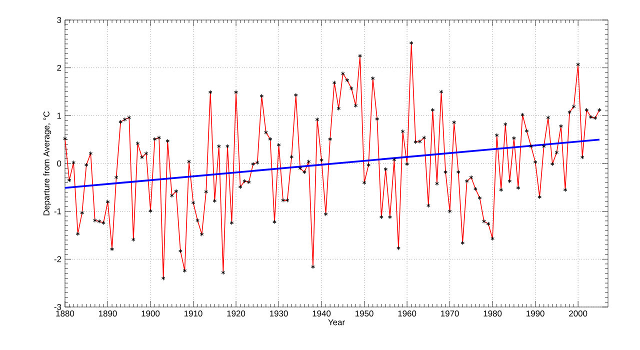  What do you see at coordinates (450, 313) in the screenshot?
I see `x-tick-label: 1970` at bounding box center [450, 313].